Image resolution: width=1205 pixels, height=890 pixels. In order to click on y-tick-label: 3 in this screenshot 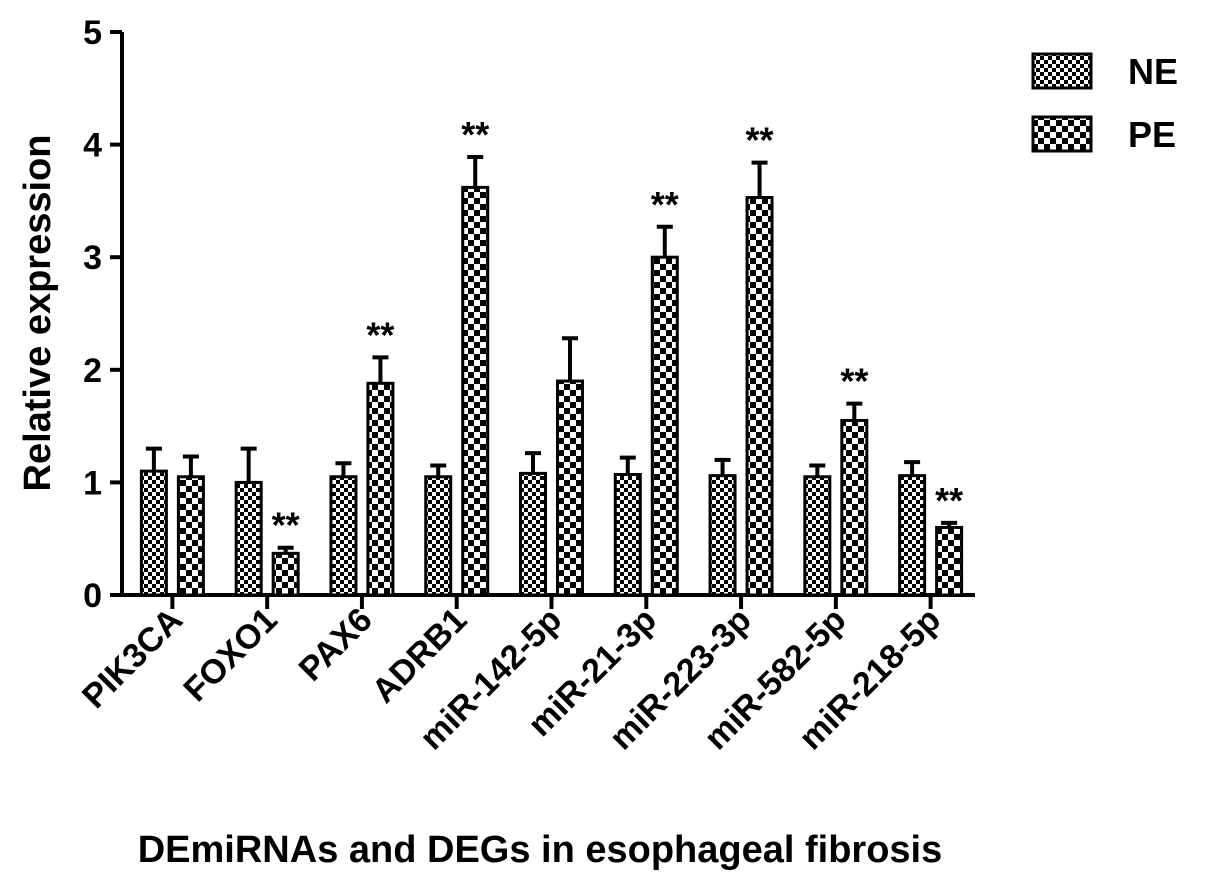, I will do `click(92, 258)`.